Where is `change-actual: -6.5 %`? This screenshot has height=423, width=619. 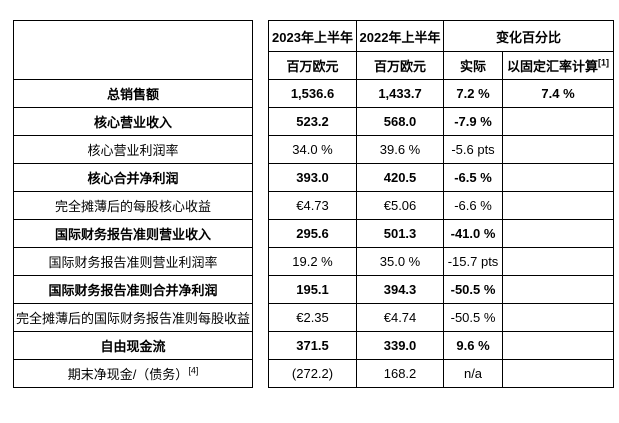
change-actual: -6.5 % is located at coordinates (473, 177).